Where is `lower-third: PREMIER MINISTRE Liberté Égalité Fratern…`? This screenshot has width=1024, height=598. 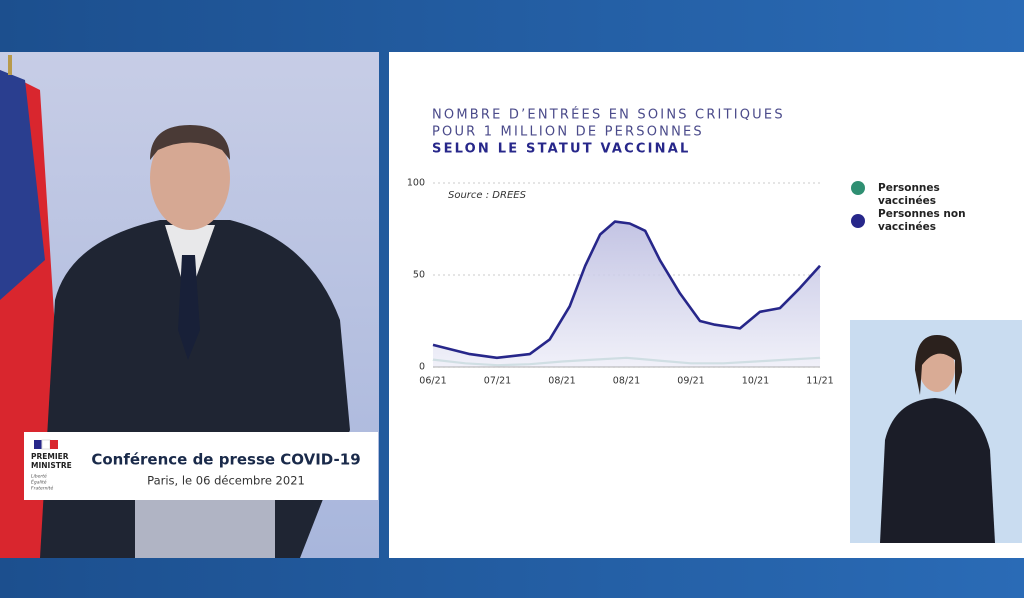
lower-third: PREMIER MINISTRE Liberté Égalité Fratern… is located at coordinates (201, 466).